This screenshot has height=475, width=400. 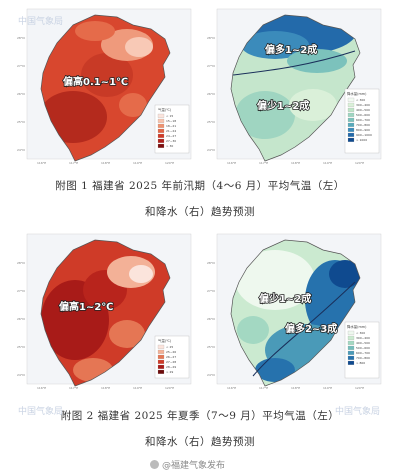 I want to click on figure-2-caption-line2: 和降水（右）趋势预测, so click(x=200, y=442).